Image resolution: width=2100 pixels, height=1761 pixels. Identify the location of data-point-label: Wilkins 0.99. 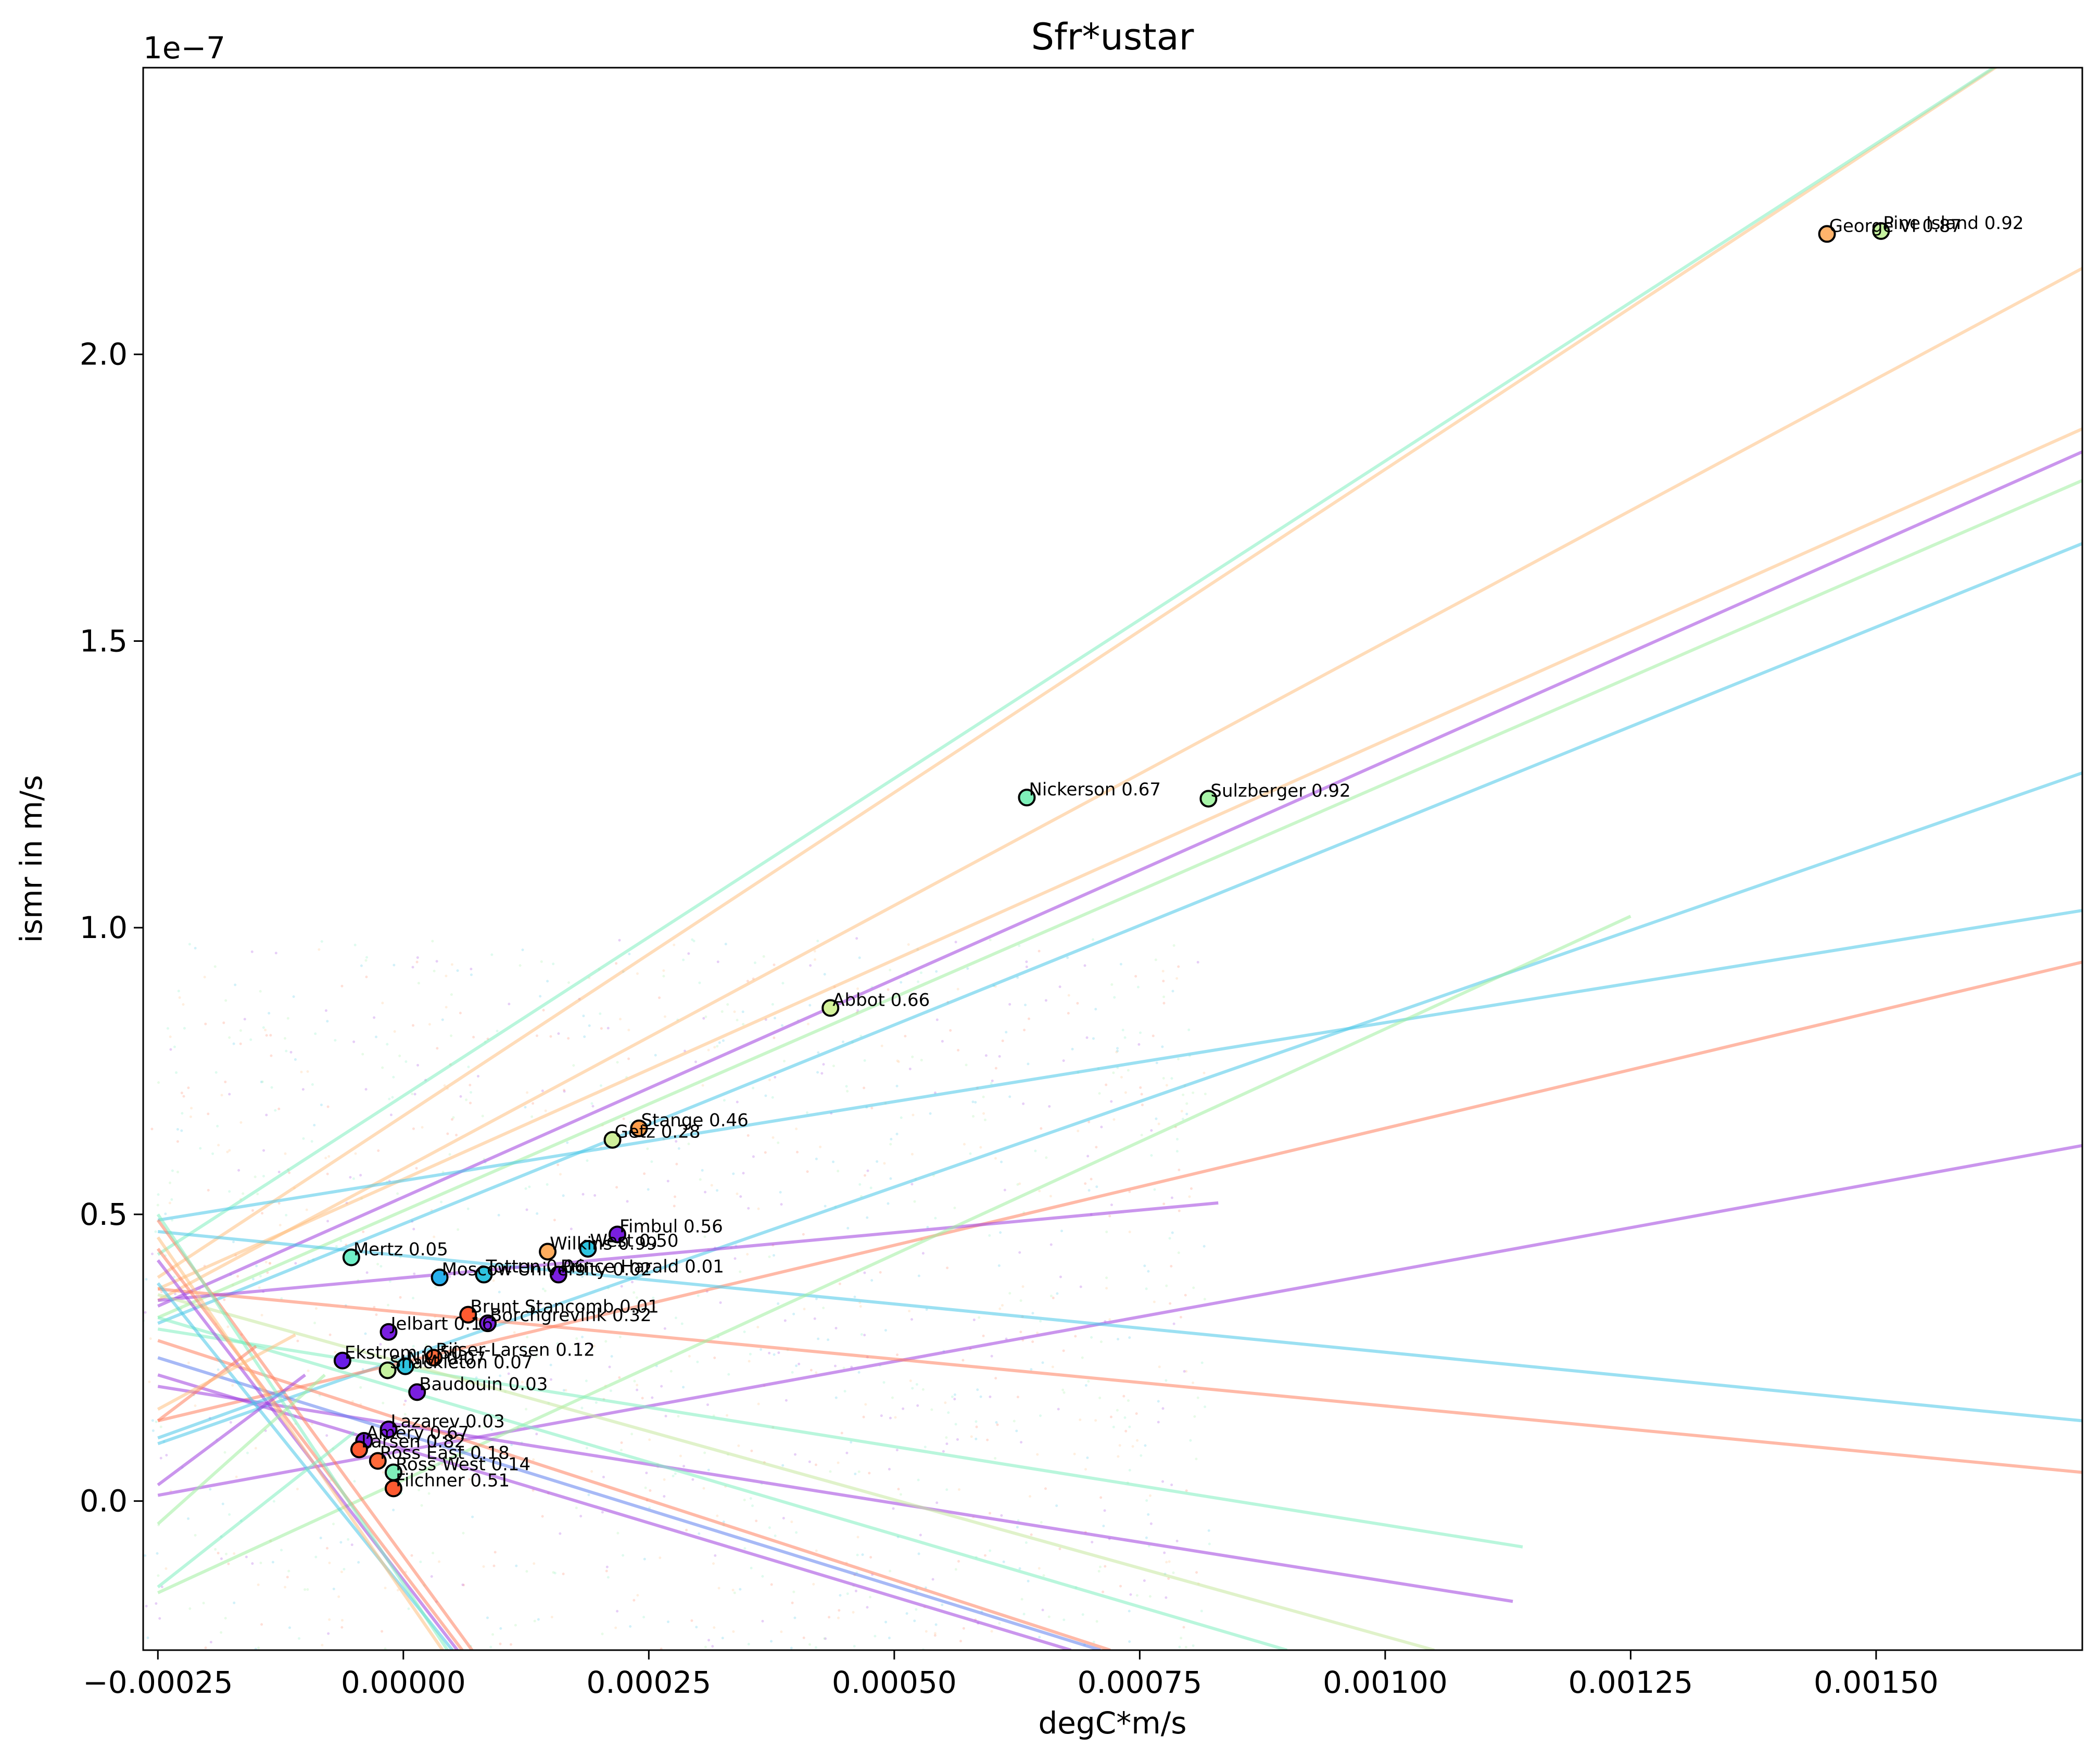
(603, 1243).